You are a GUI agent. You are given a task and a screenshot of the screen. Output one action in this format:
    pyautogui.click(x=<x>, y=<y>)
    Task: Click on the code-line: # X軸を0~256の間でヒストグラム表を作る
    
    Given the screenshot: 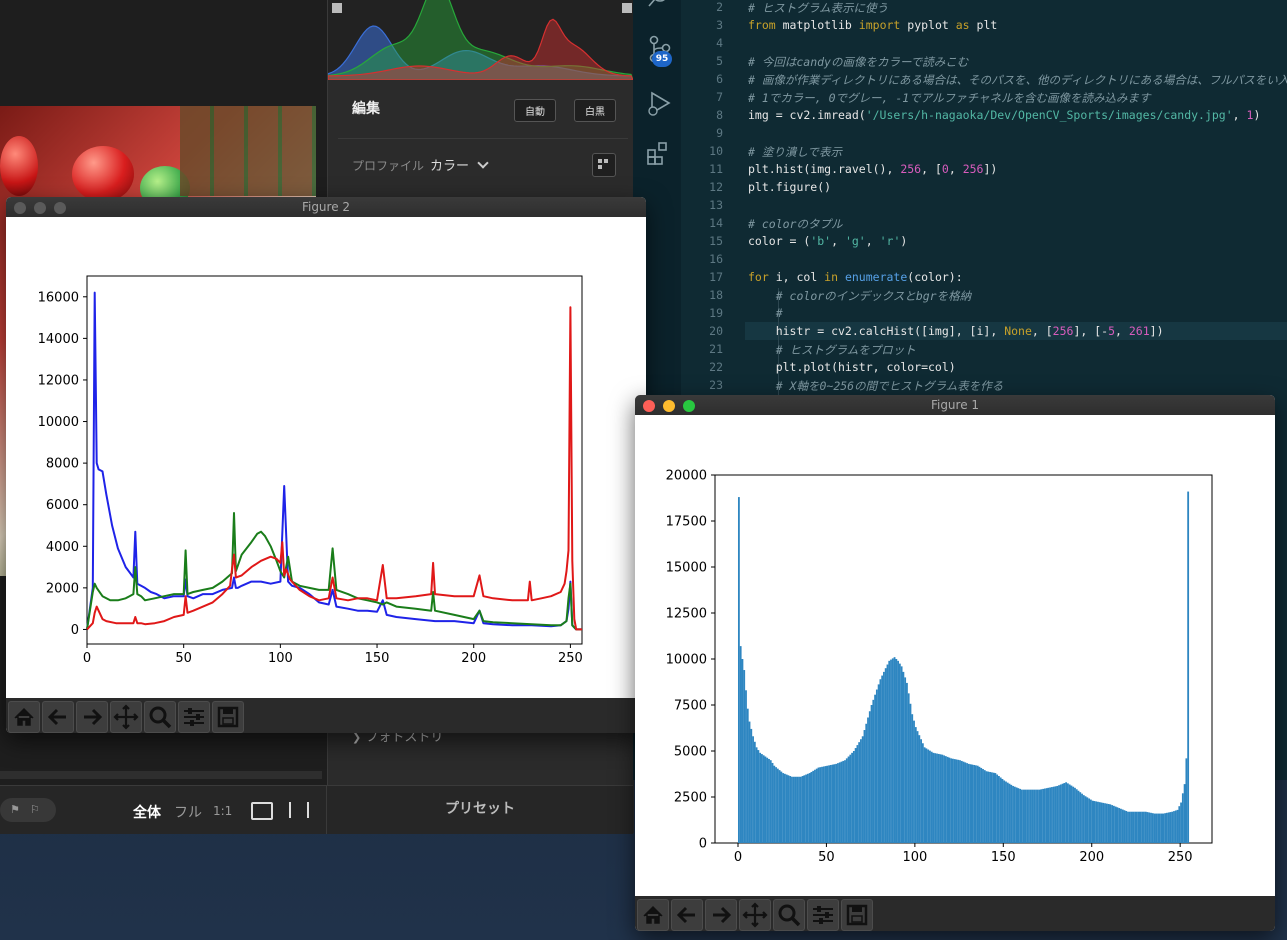 What is the action you would take?
    pyautogui.click(x=876, y=386)
    